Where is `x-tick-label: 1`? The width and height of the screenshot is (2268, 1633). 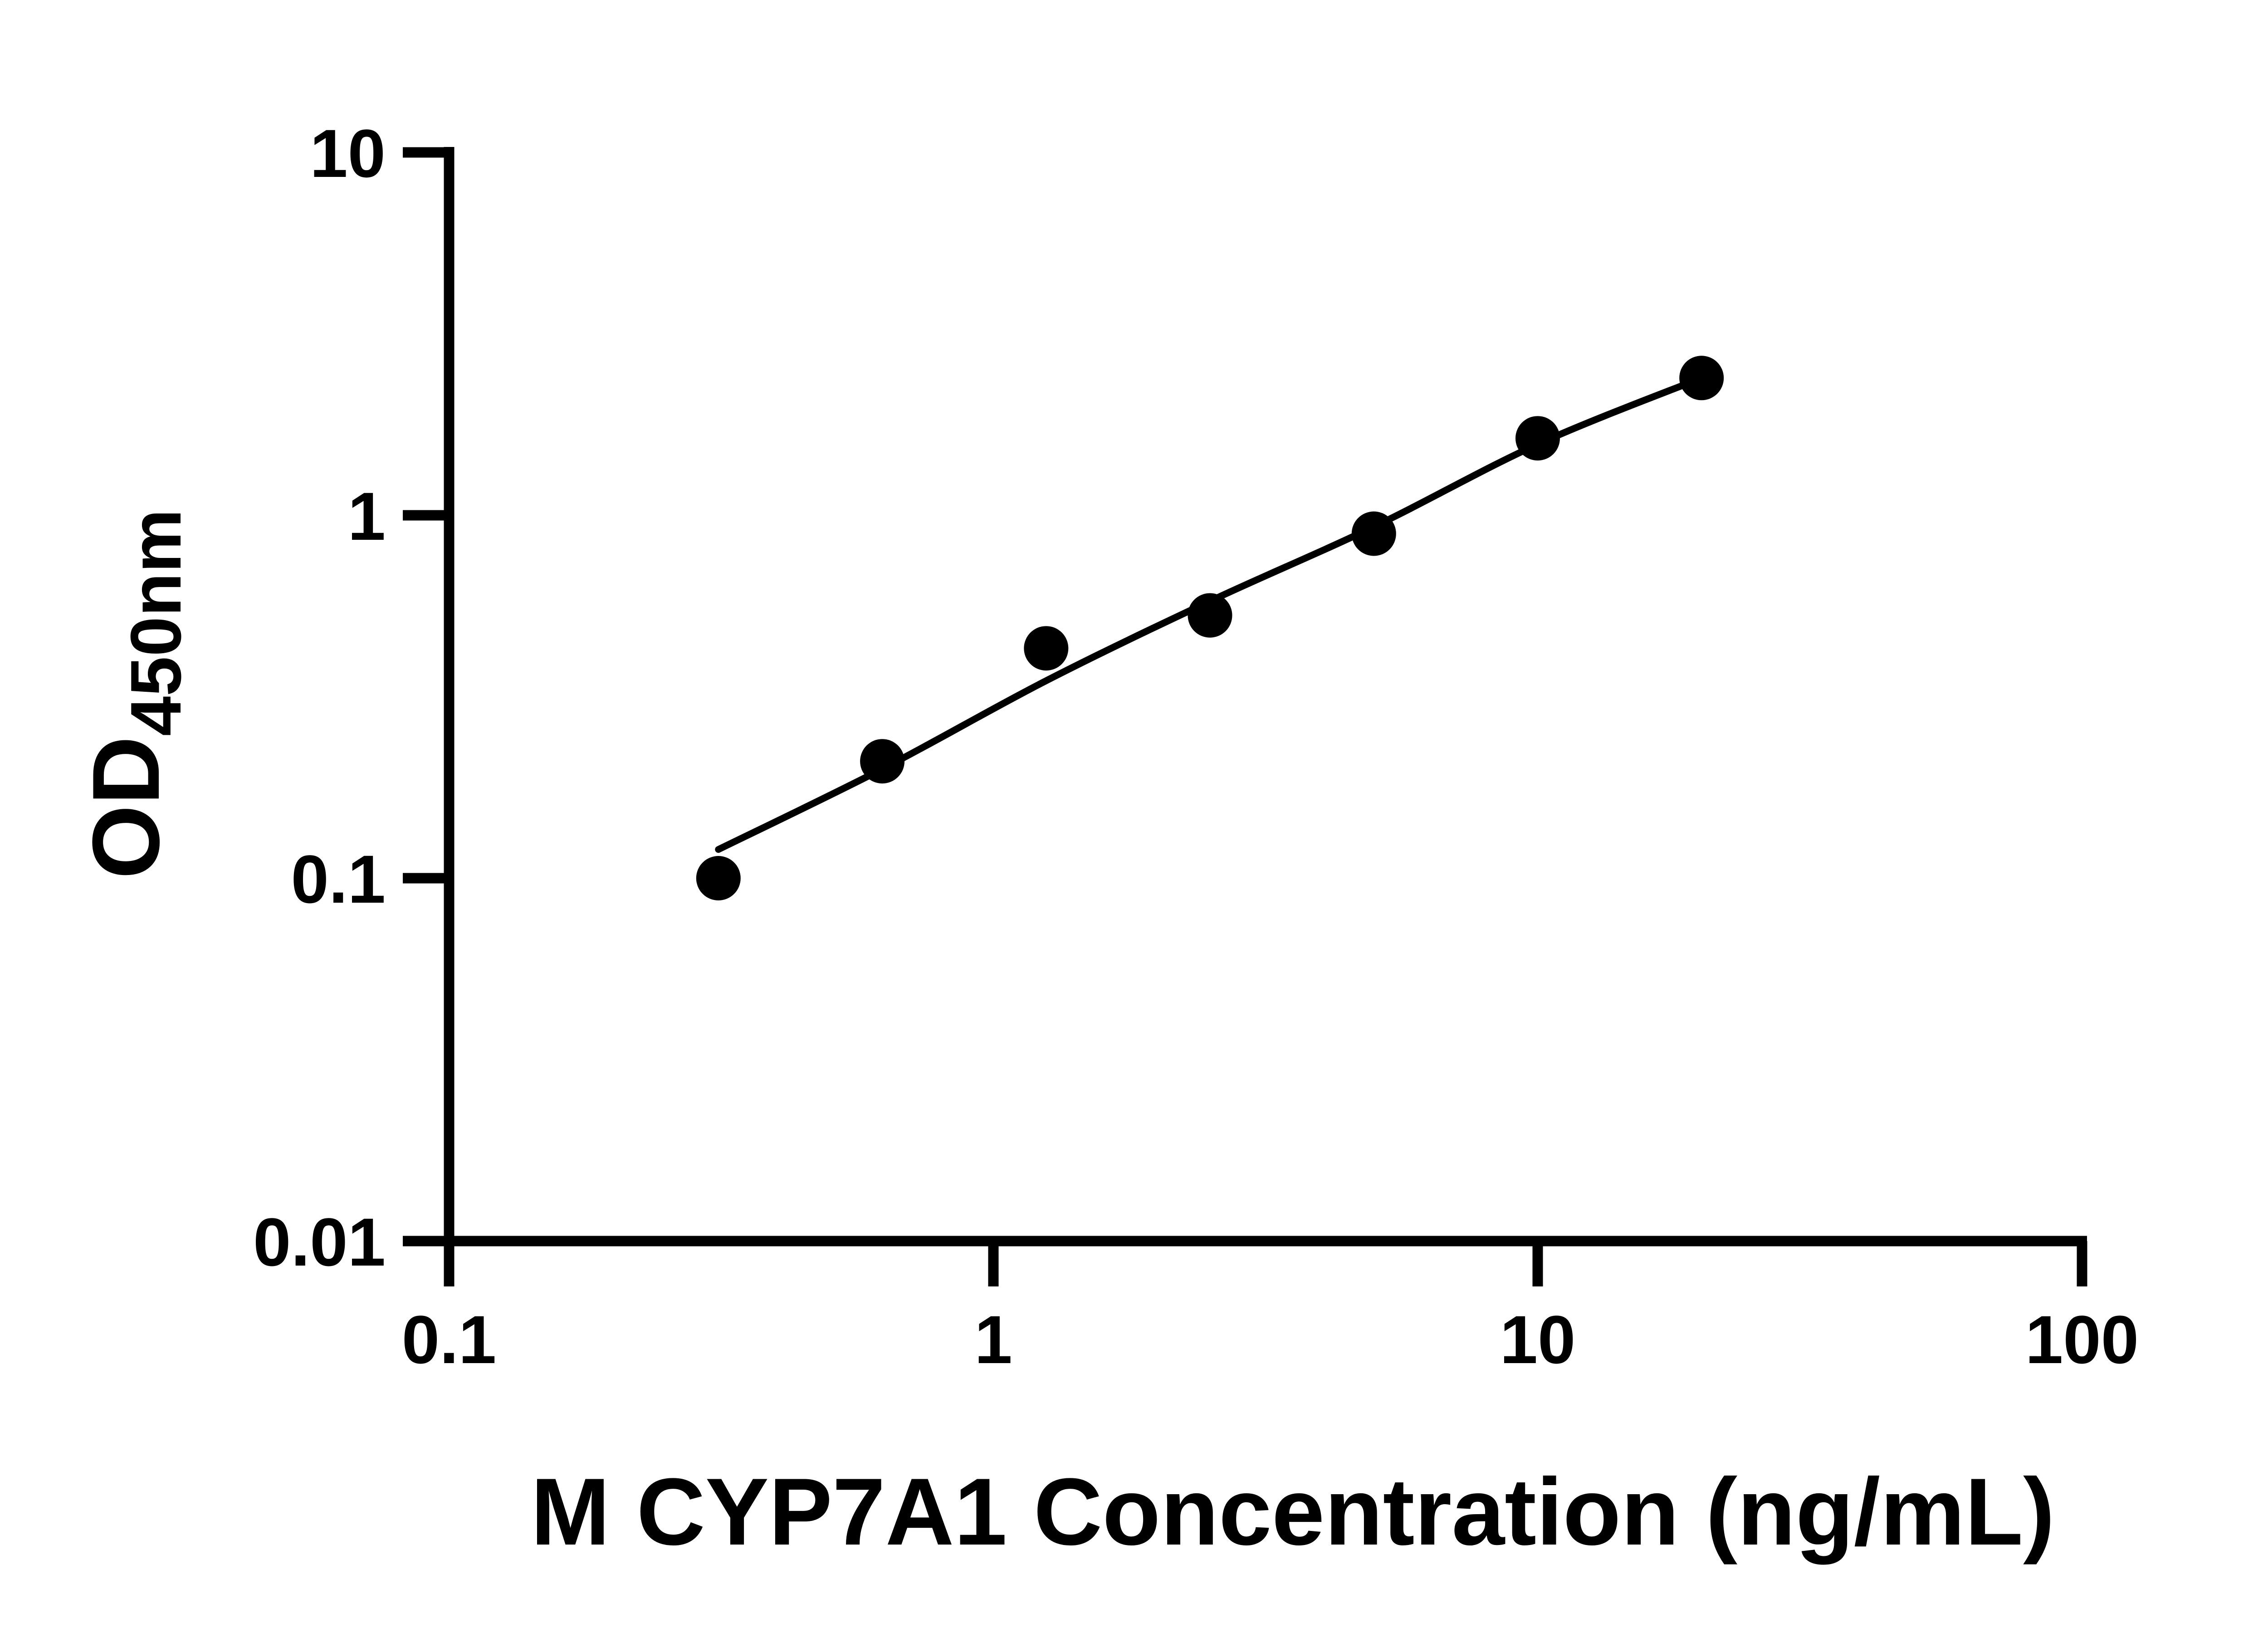
x-tick-label: 1 is located at coordinates (993, 1339).